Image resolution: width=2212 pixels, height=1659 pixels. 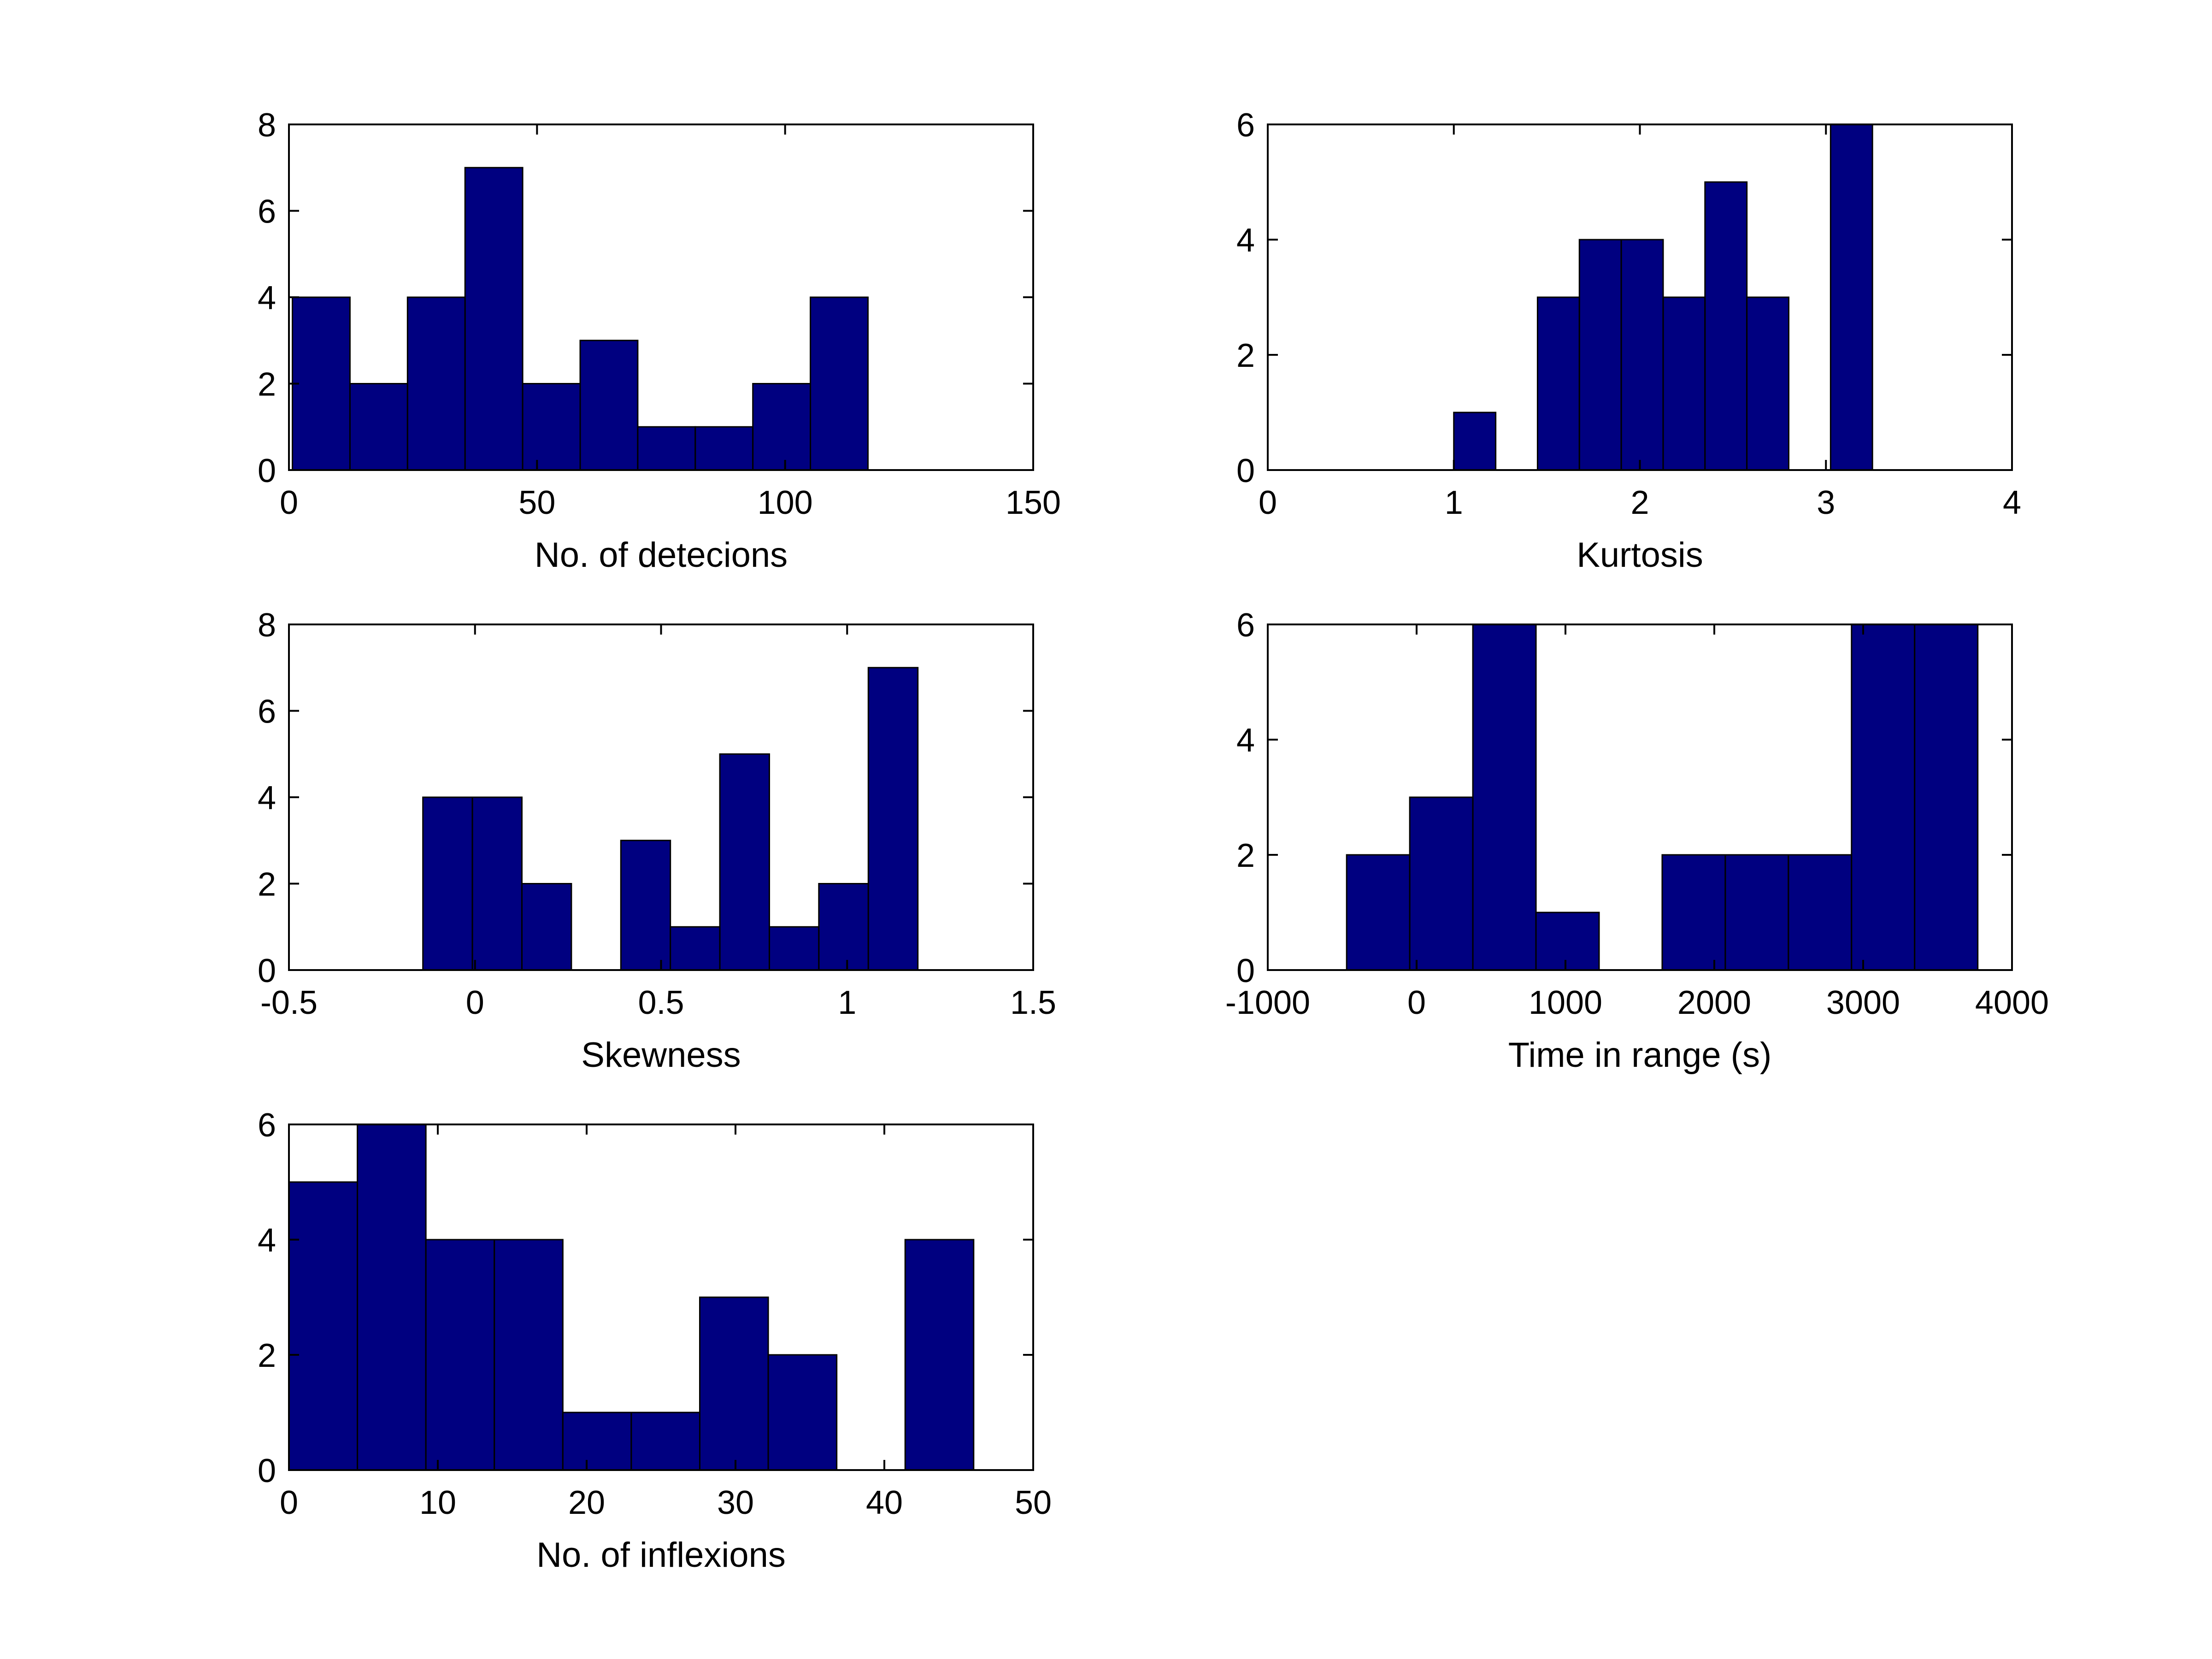 What do you see at coordinates (1639, 502) in the screenshot?
I see `x-tick-label: 2` at bounding box center [1639, 502].